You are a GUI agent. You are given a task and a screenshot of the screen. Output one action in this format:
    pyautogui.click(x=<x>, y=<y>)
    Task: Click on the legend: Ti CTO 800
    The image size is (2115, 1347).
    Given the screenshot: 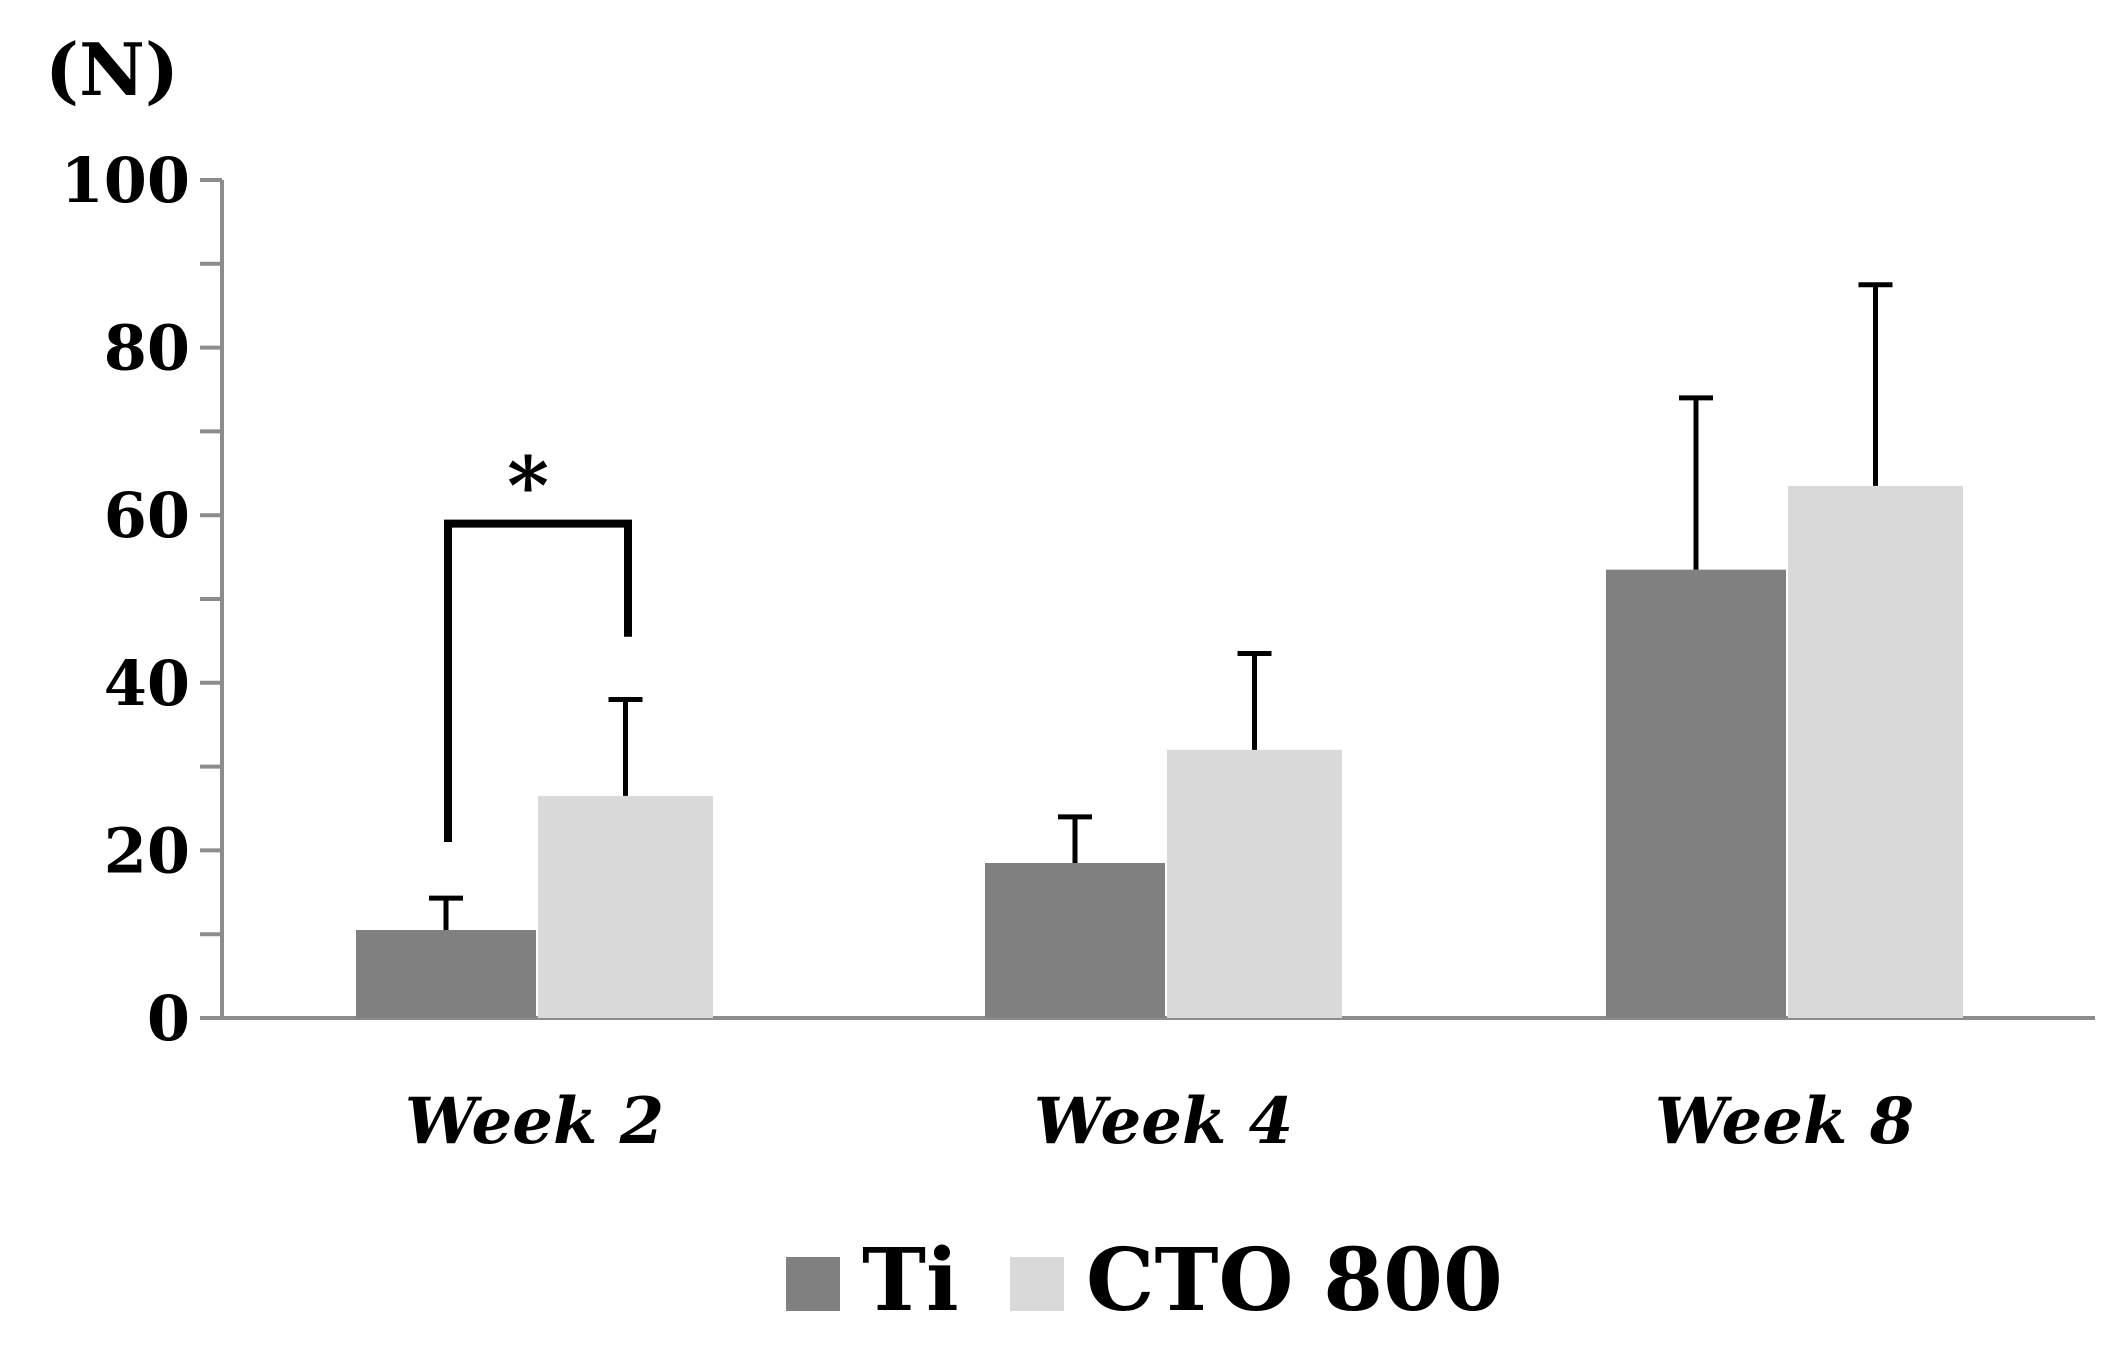 What is the action you would take?
    pyautogui.click(x=1144, y=1280)
    